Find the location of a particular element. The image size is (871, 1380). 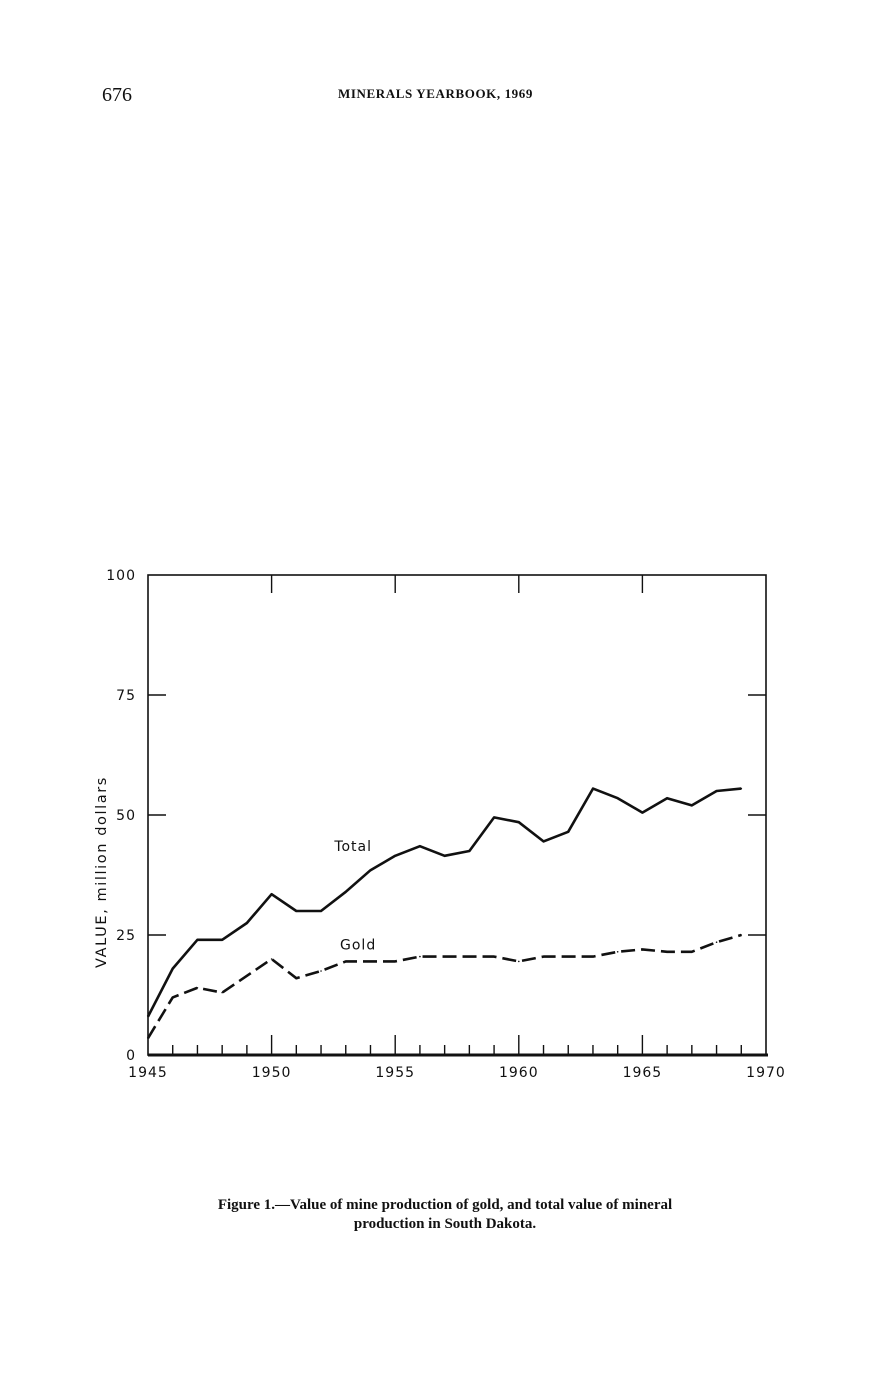

series-line-total is located at coordinates (444, 902).